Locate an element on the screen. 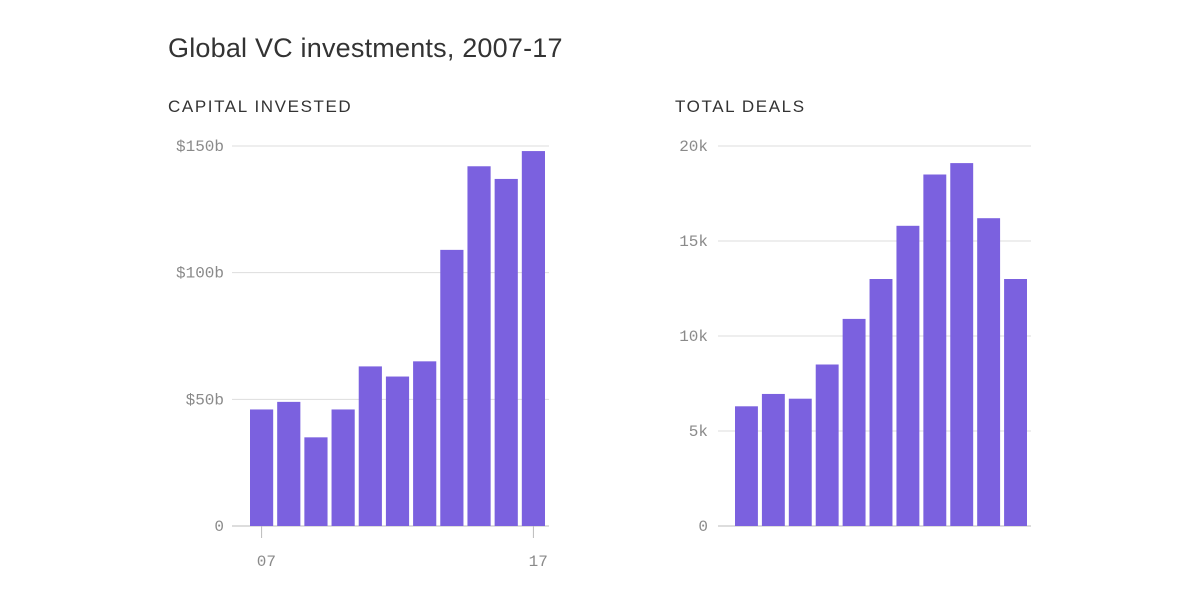  capital-xtick-label: 07 is located at coordinates (261, 562).